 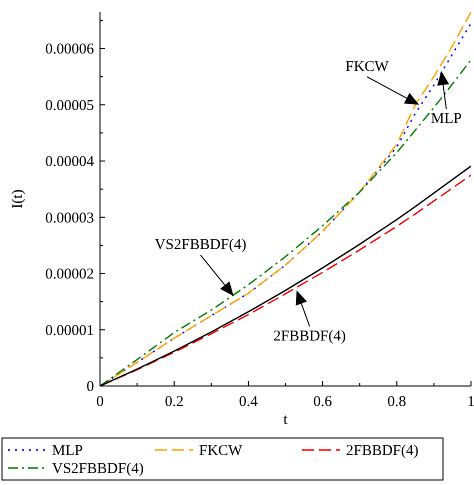 I want to click on legend-label: VS2FBBDF(4), so click(x=98, y=469).